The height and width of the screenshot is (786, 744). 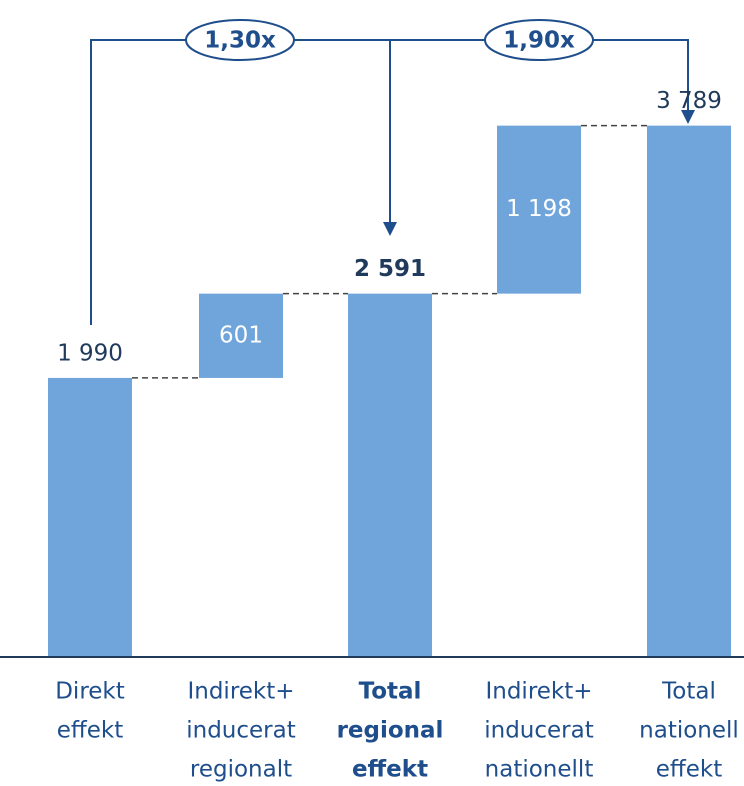 I want to click on value-label: 601, so click(x=241, y=335).